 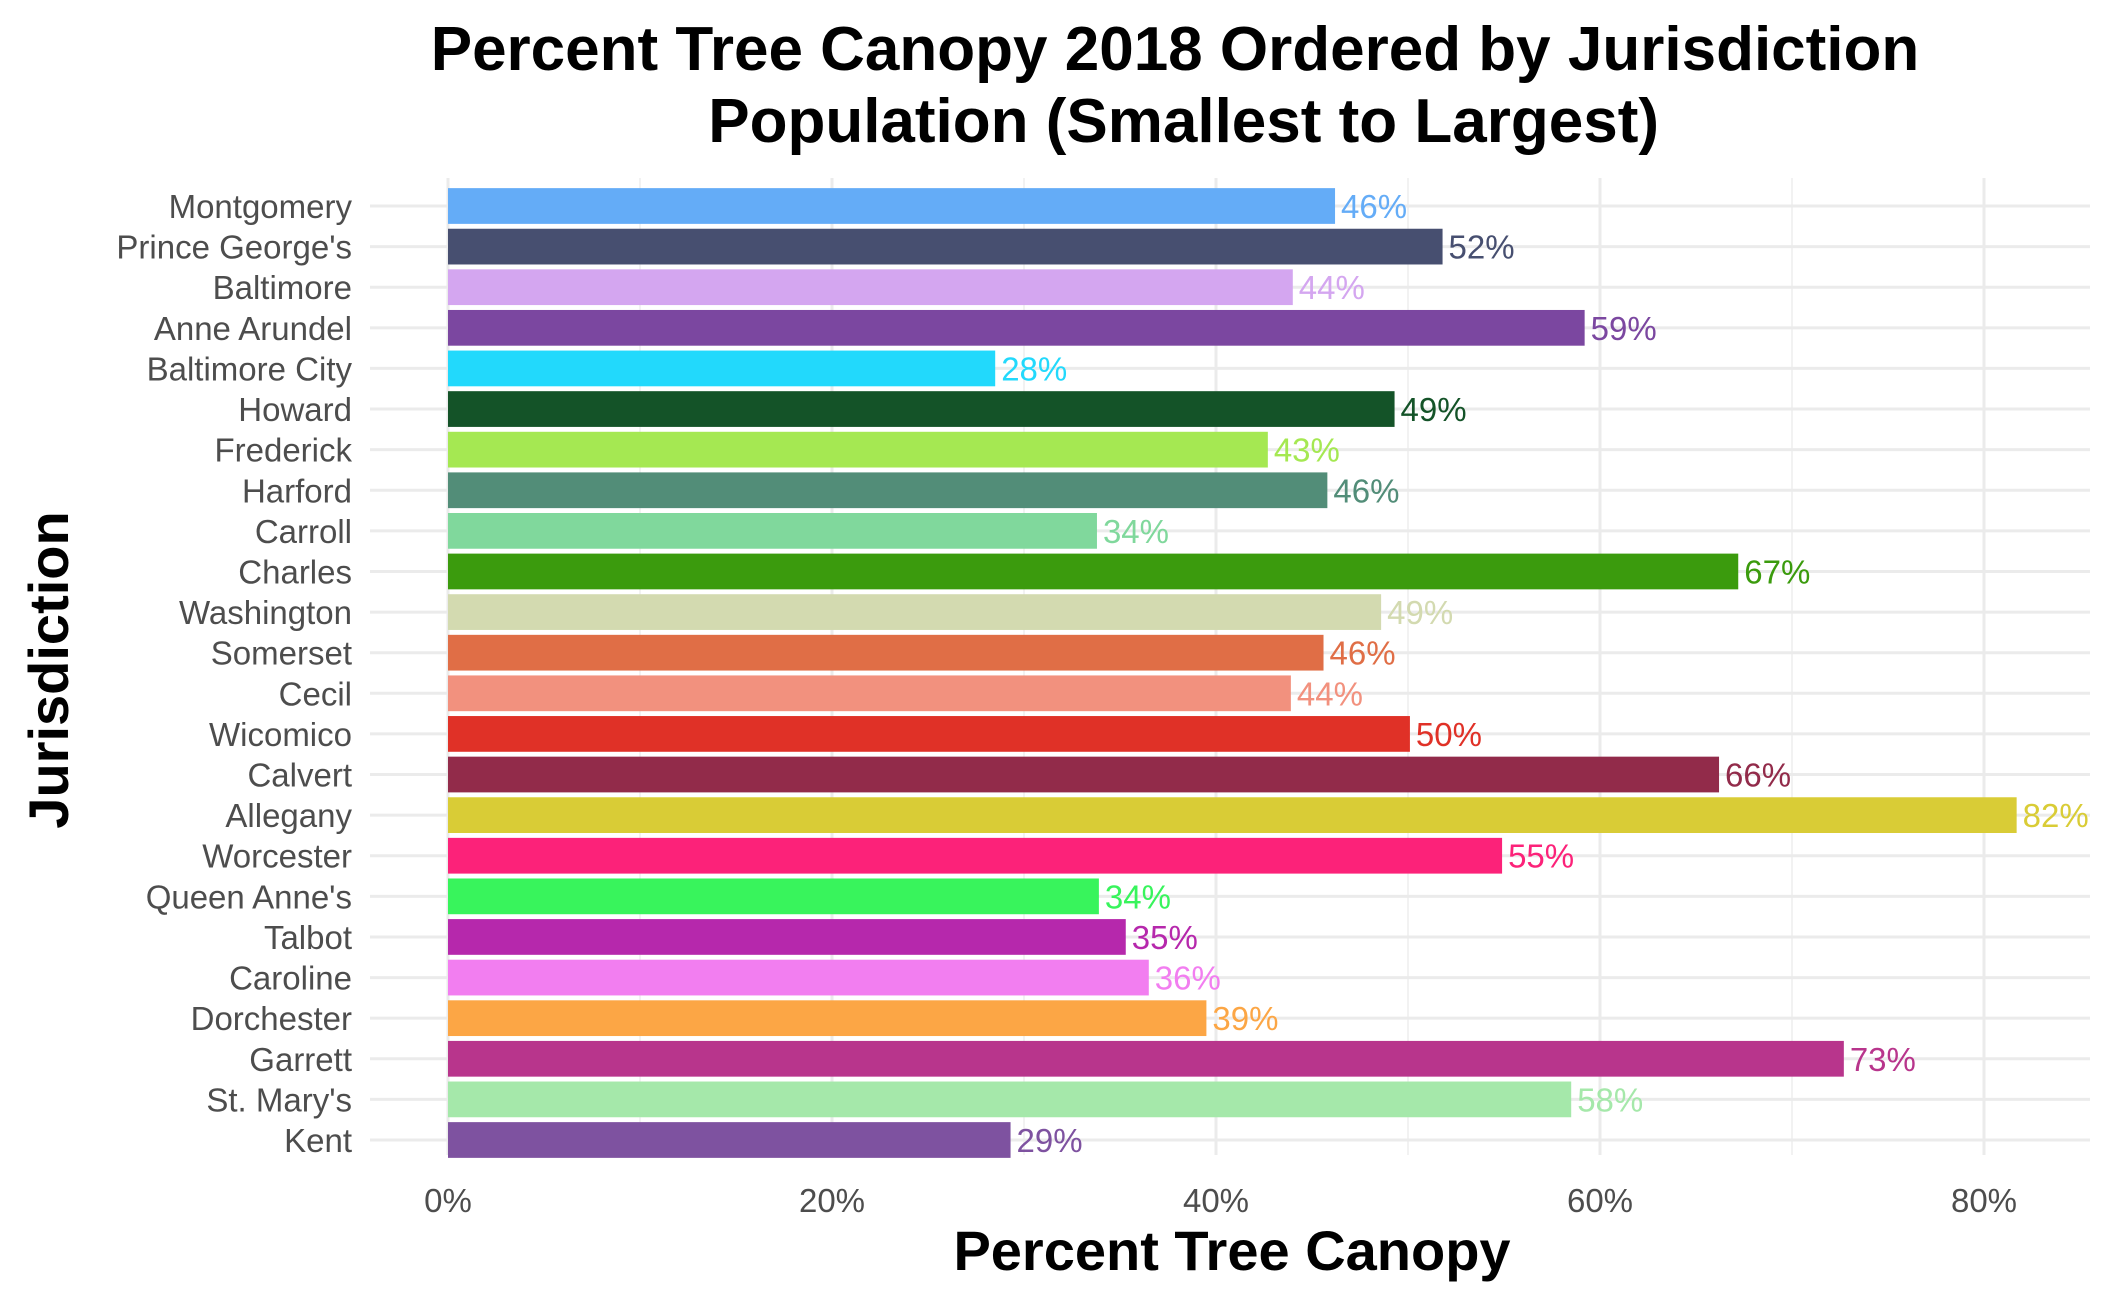 I want to click on category-label-15: Allegany, so click(x=288, y=815).